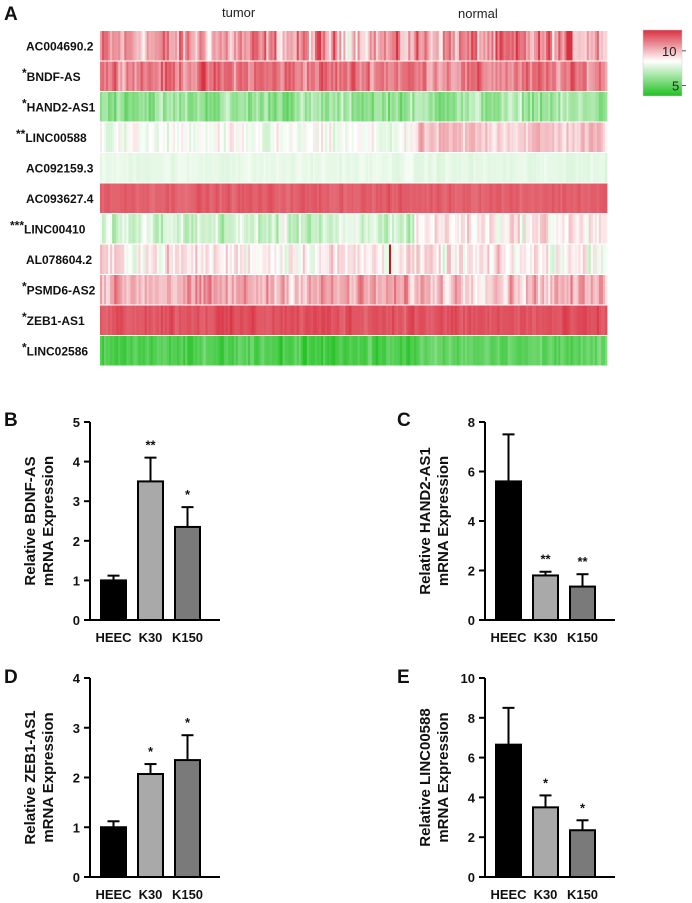 The height and width of the screenshot is (903, 692). What do you see at coordinates (60, 46) in the screenshot?
I see `heatmap-row-label: AC004690.2` at bounding box center [60, 46].